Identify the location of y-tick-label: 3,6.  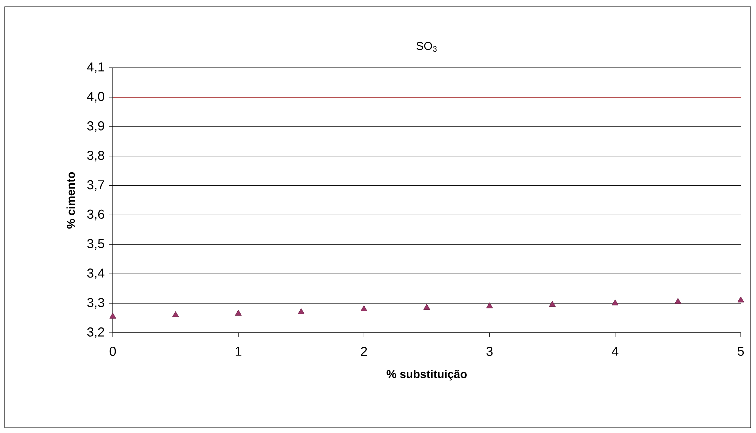
(95, 215).